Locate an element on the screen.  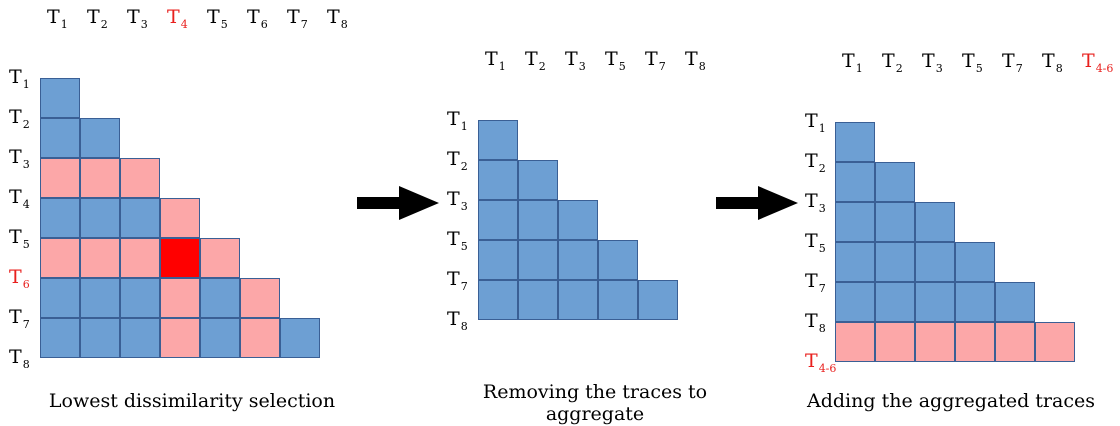
row-label: T5 is located at coordinates (457, 241).